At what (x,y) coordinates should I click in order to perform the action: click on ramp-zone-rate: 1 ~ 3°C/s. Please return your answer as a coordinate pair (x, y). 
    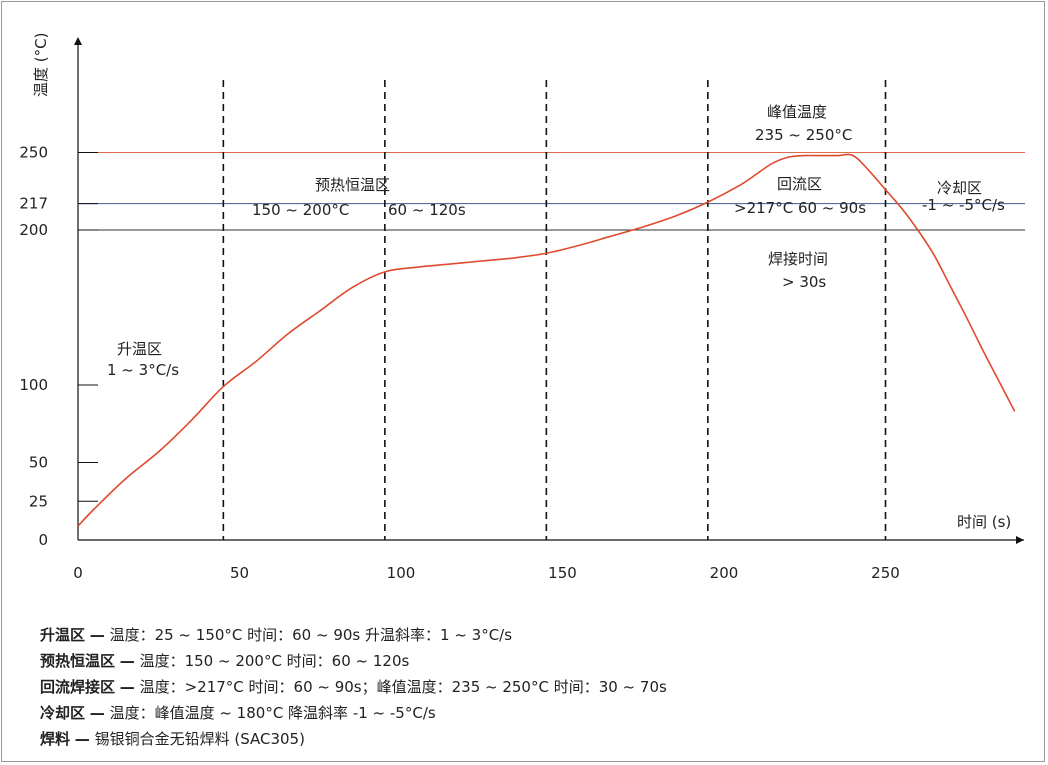
    Looking at the image, I should click on (143, 370).